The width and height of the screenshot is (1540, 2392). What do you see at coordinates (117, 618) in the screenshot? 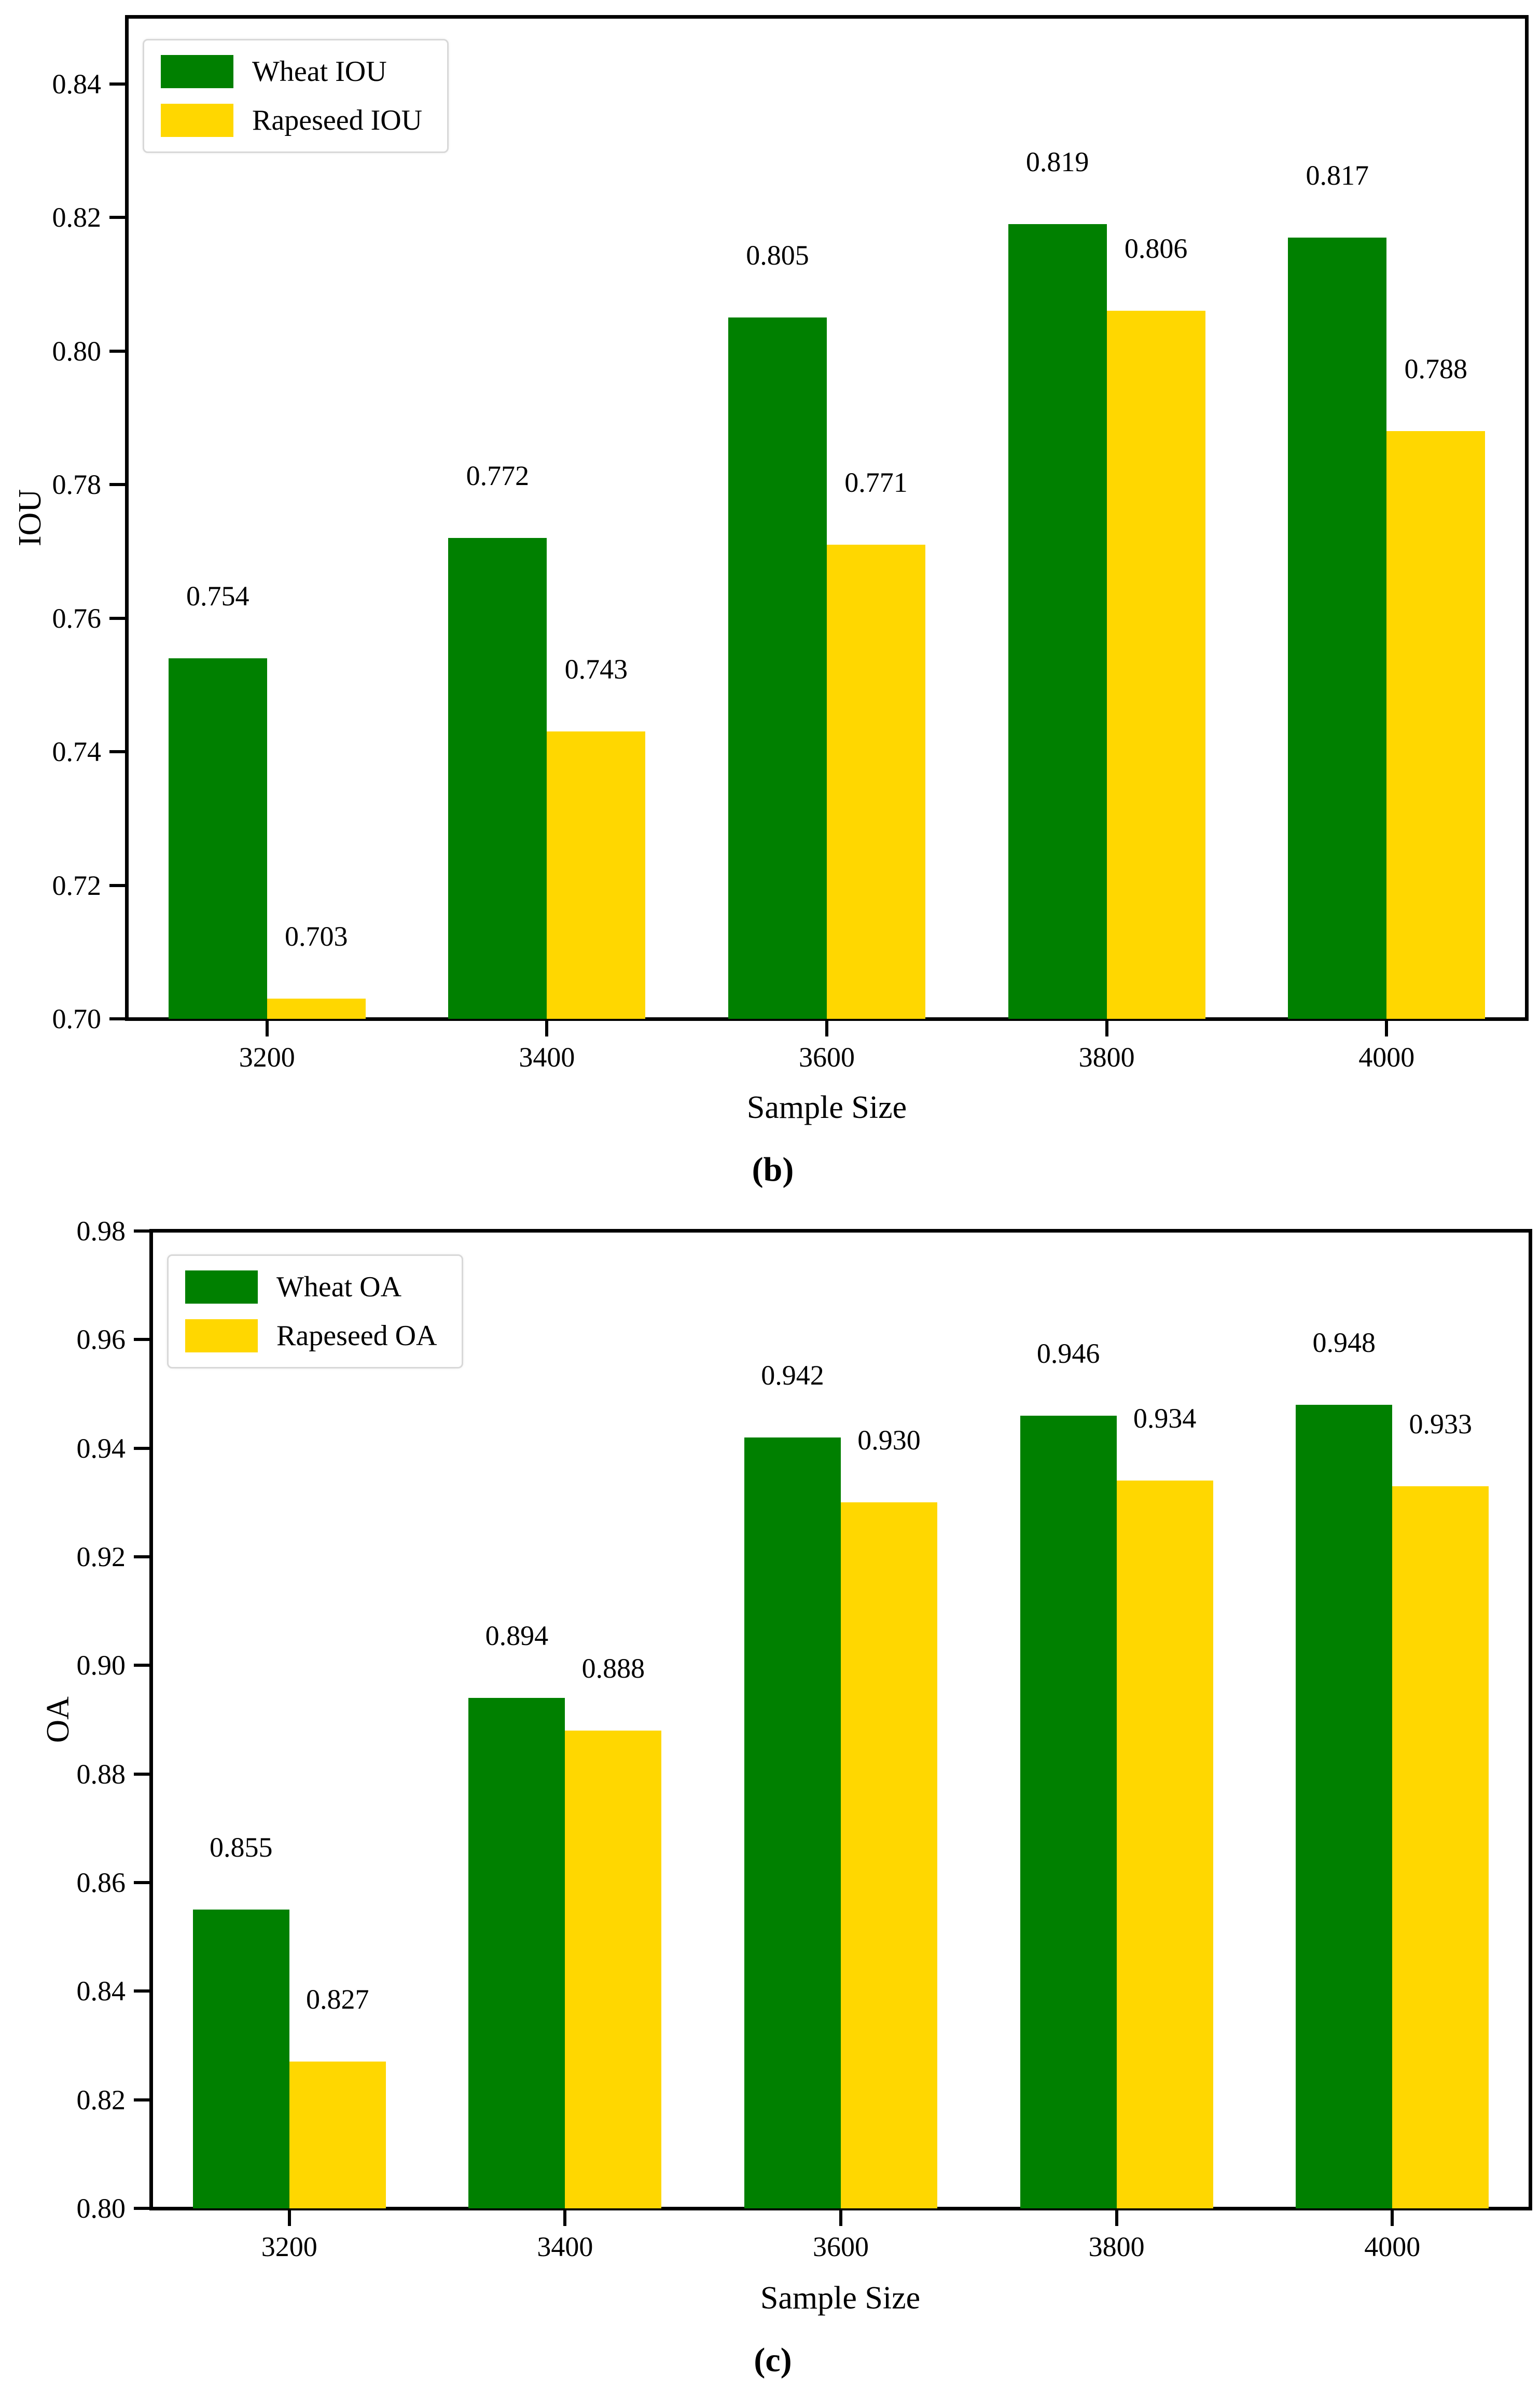
I see `y-tick-mark-0.76` at bounding box center [117, 618].